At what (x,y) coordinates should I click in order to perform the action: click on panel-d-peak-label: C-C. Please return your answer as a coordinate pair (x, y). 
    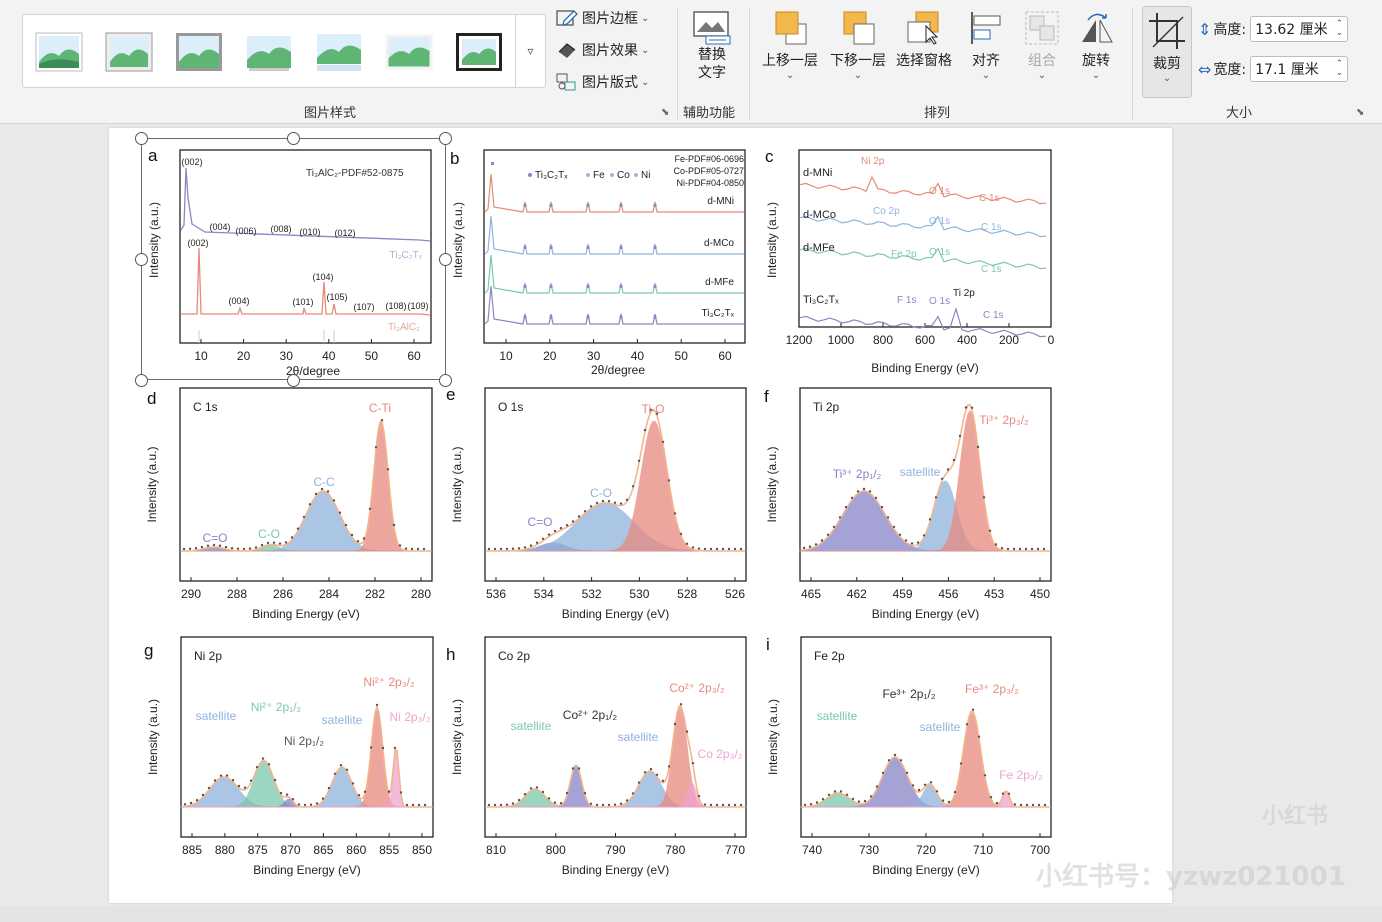
    Looking at the image, I should click on (324, 482).